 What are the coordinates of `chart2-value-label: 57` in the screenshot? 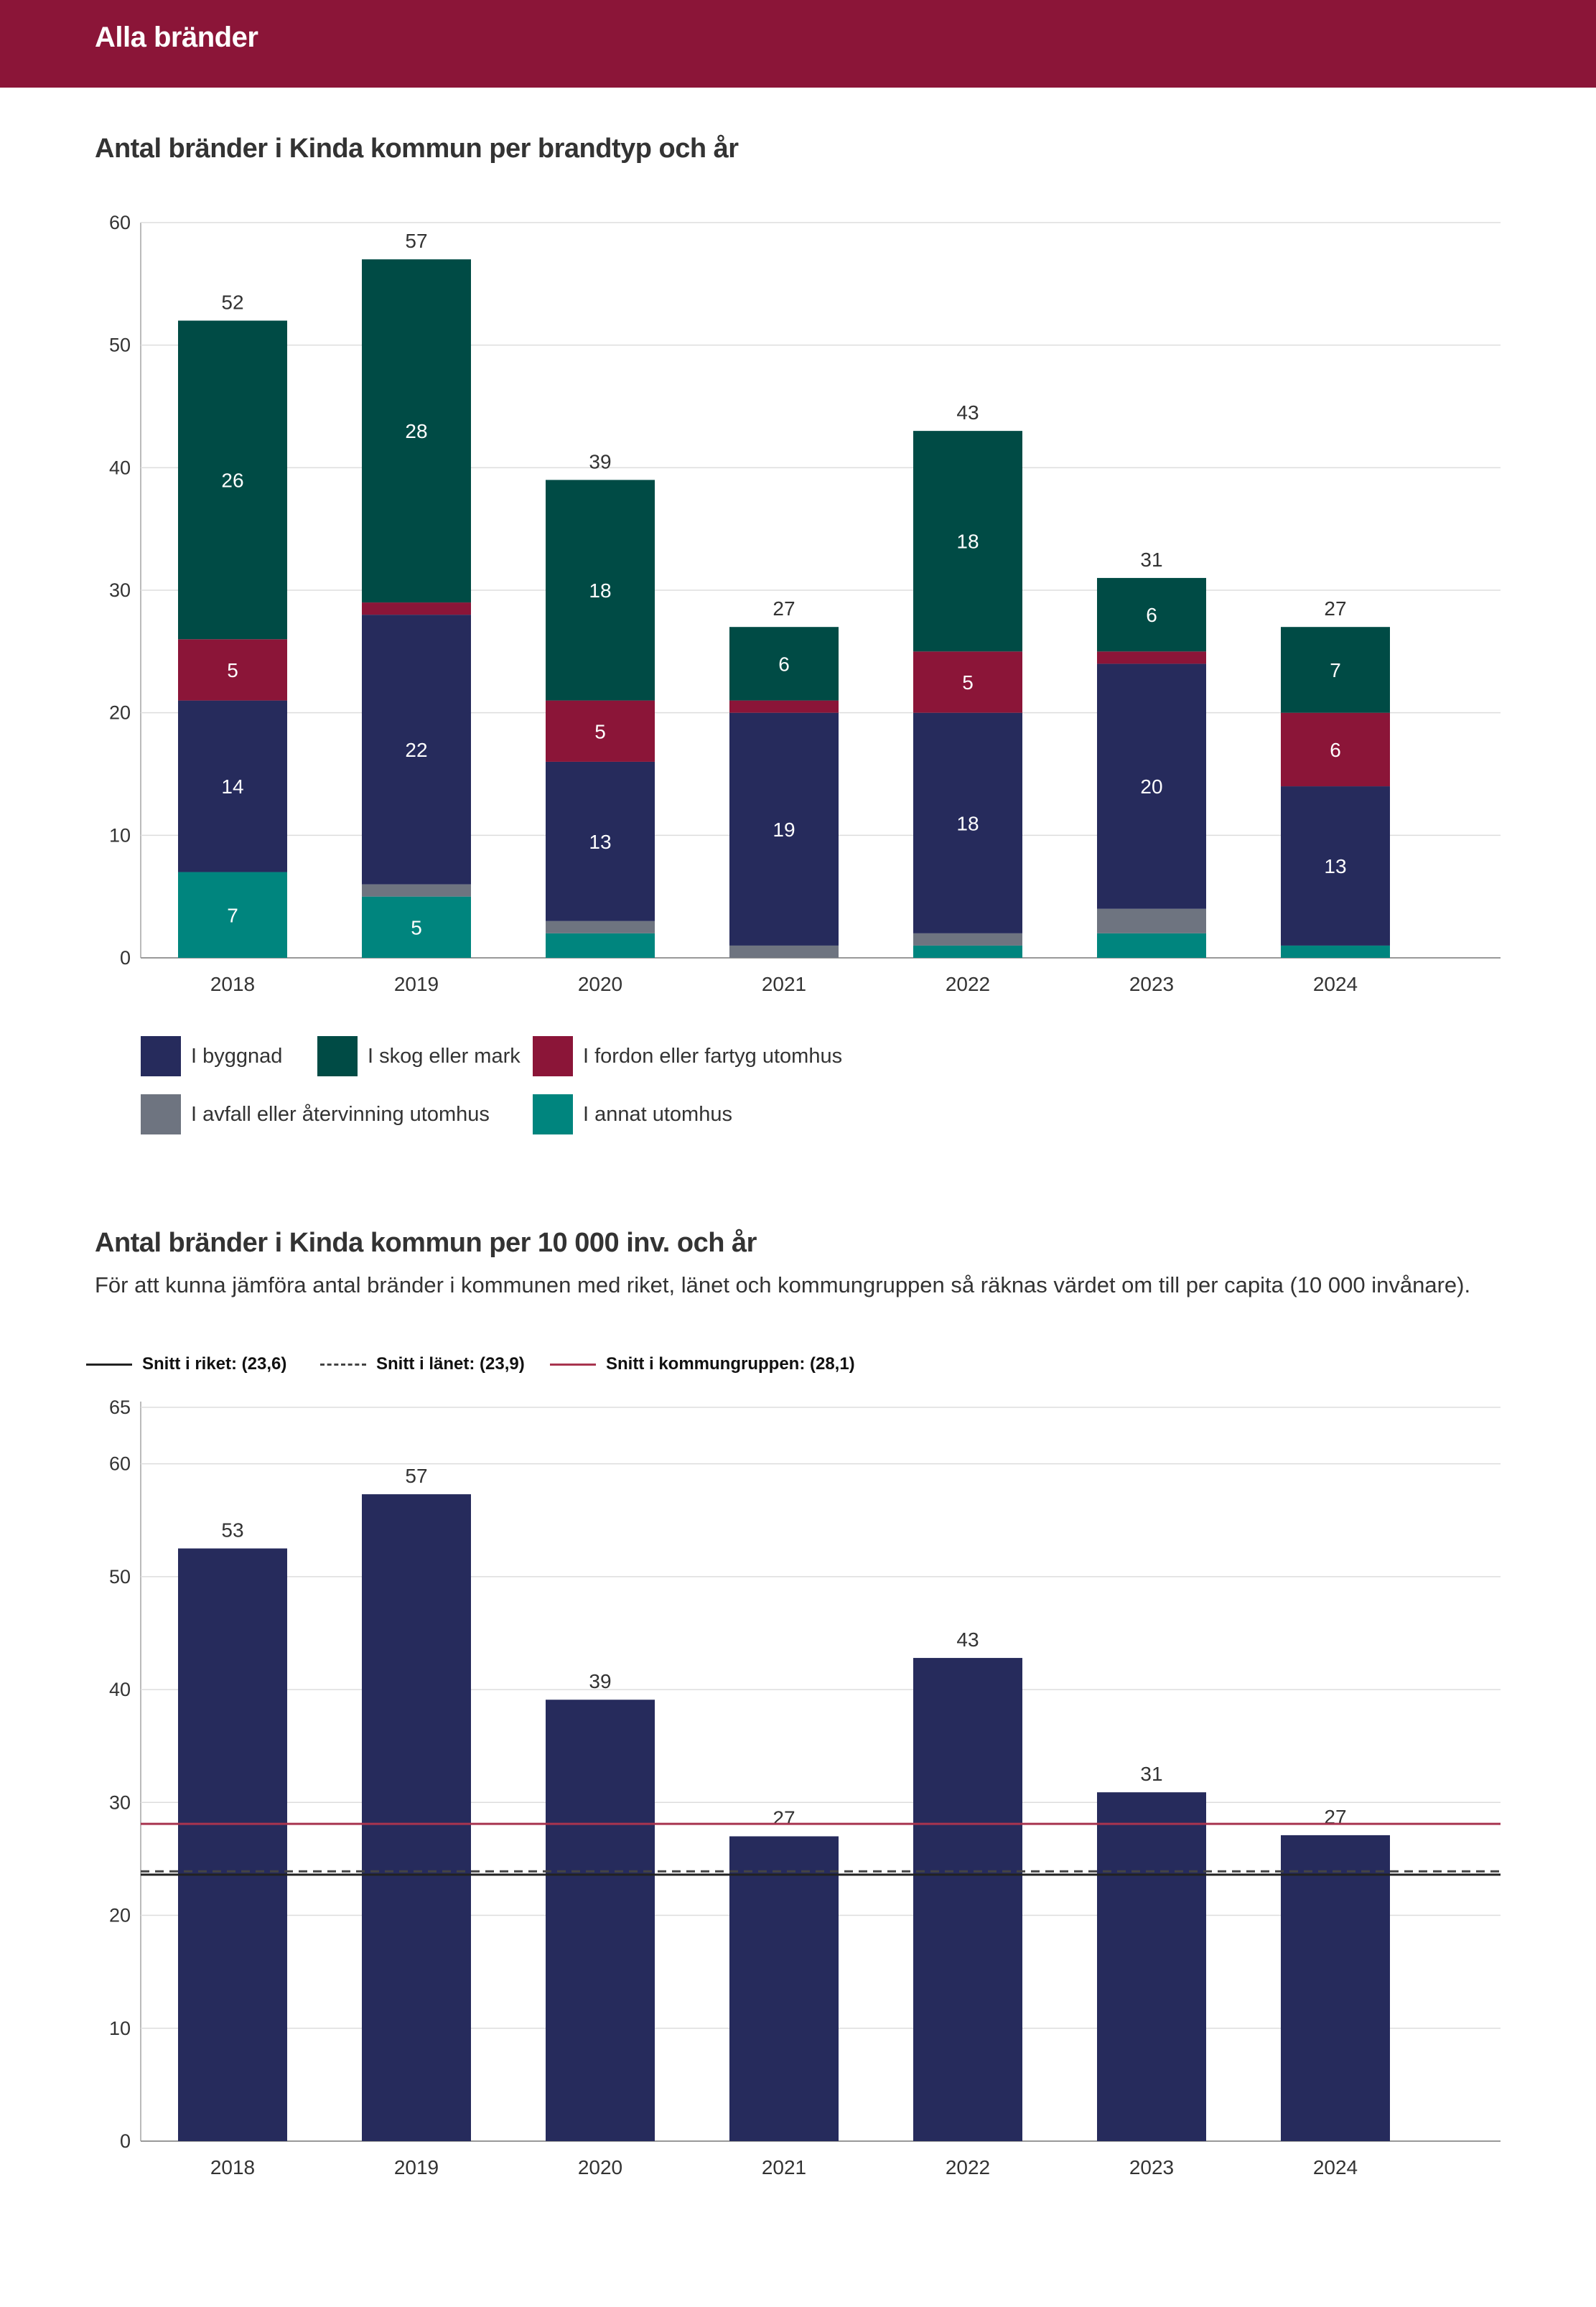 It's located at (416, 1476).